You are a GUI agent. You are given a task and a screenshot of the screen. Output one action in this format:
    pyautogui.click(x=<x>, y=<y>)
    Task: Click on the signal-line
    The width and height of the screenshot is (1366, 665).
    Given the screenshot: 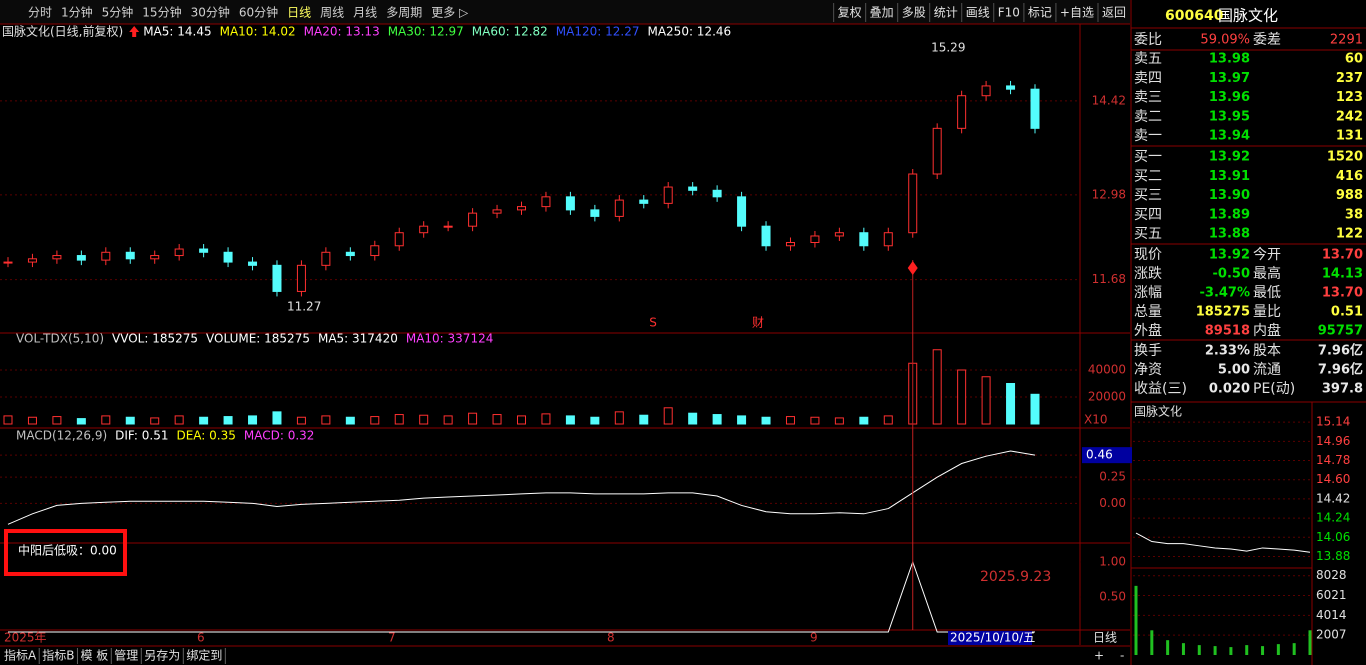 What is the action you would take?
    pyautogui.click(x=521, y=596)
    